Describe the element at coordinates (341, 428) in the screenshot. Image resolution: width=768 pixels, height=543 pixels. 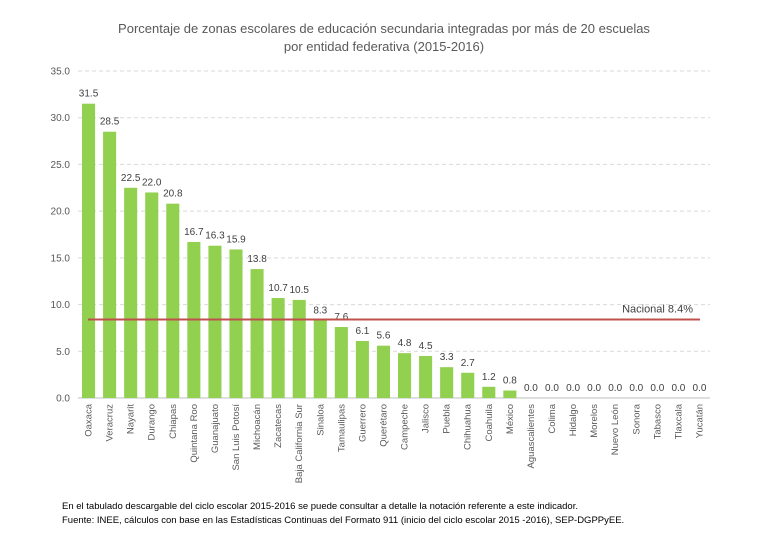
I see `category-label: Tamaulipas` at that location.